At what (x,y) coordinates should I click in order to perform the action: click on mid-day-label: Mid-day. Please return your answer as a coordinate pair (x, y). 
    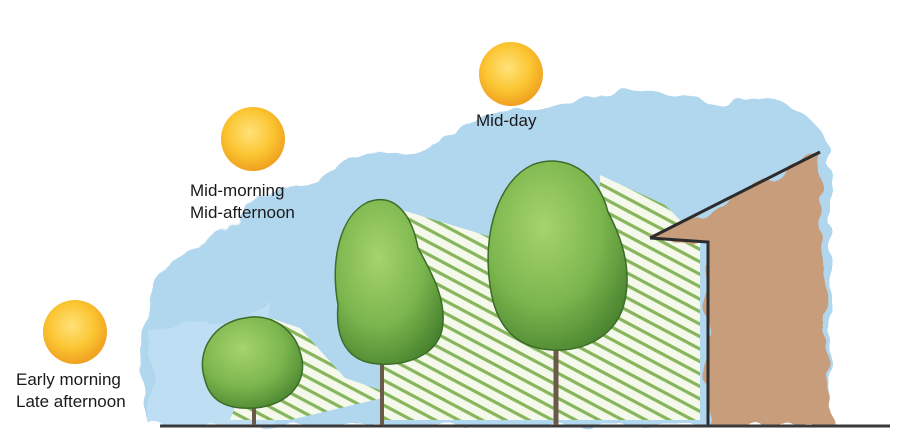
    Looking at the image, I should click on (506, 121).